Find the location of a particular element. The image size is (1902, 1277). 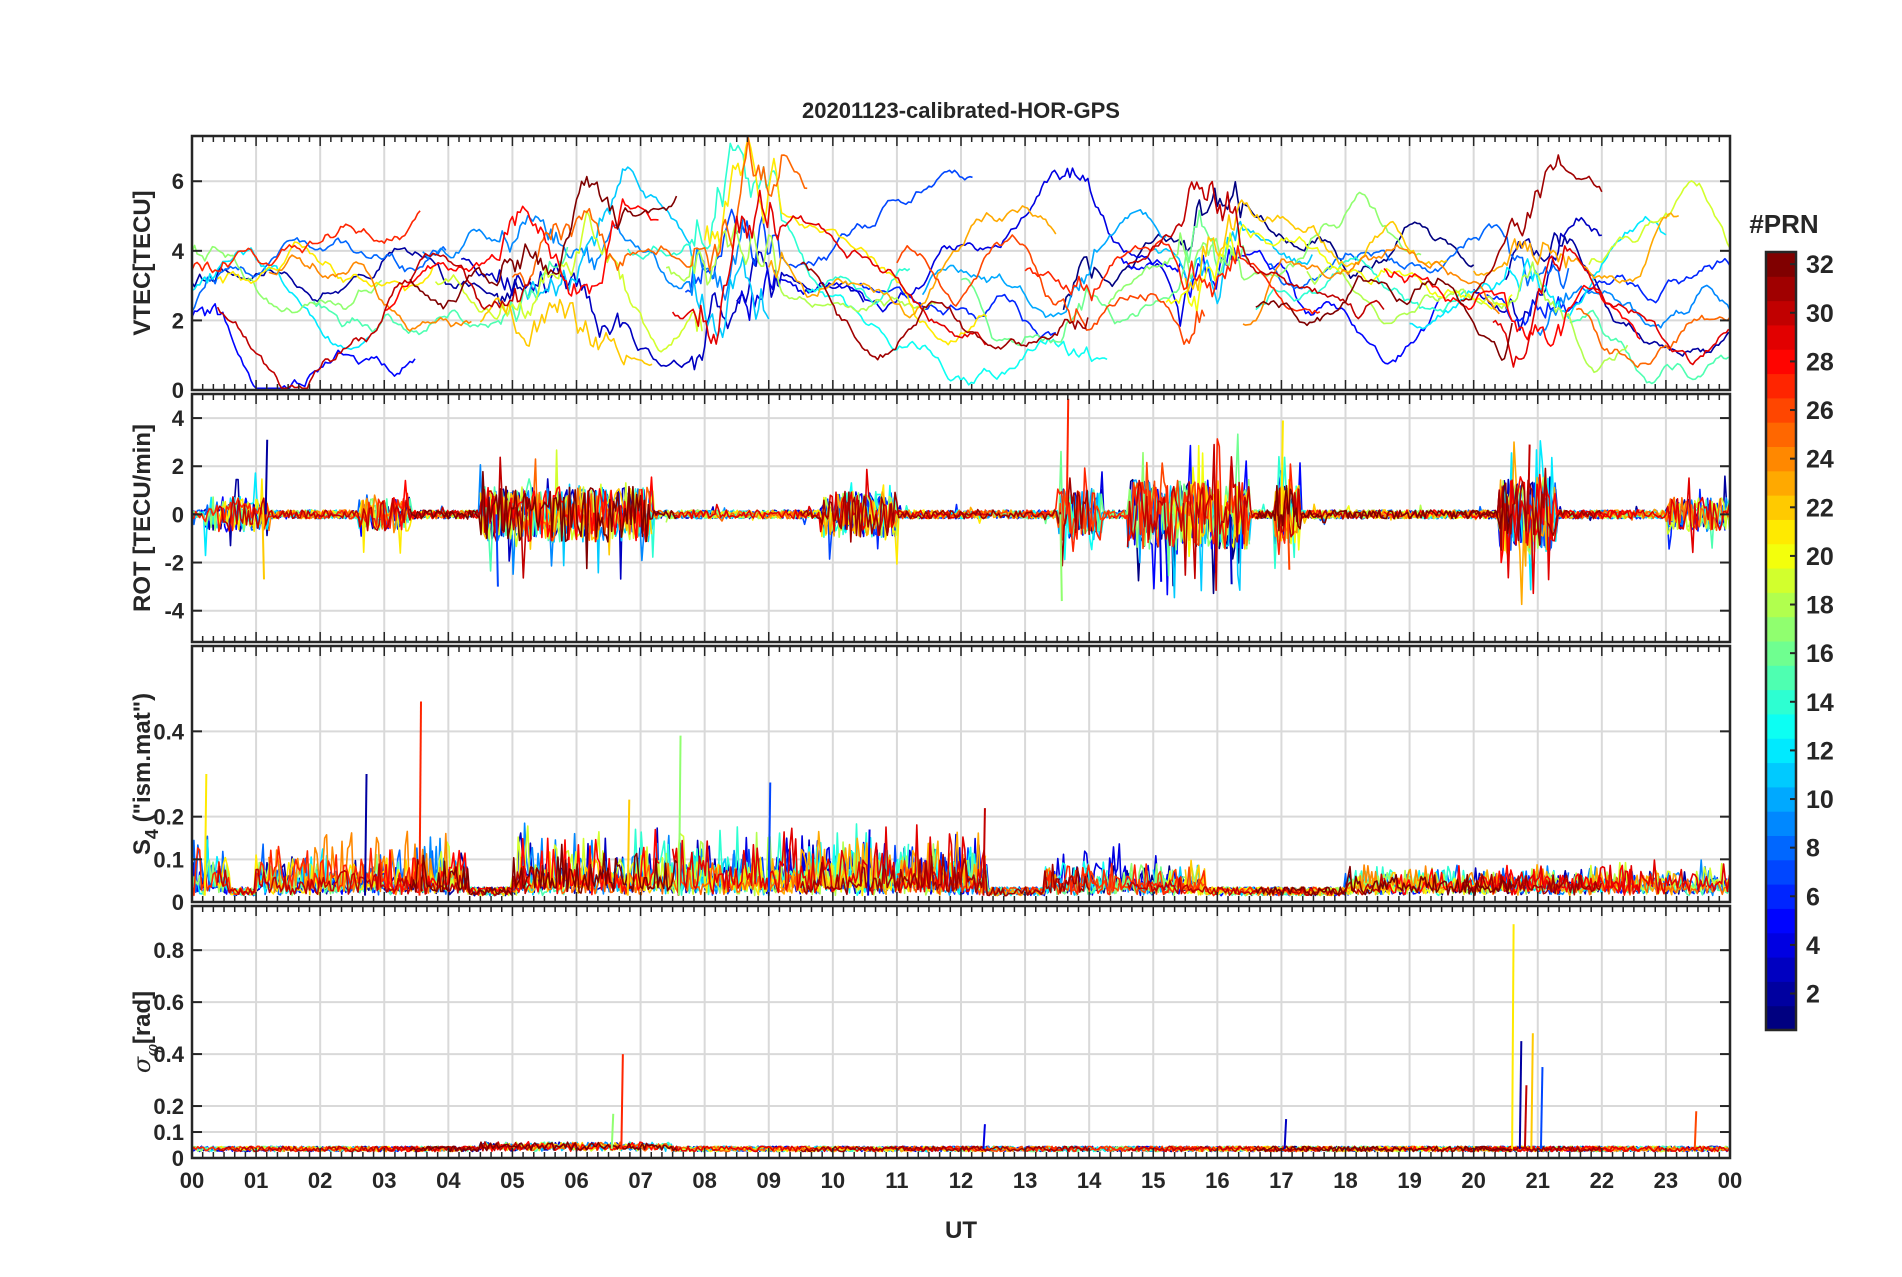

y-axis-label-base: σ is located at coordinates (142, 1064).